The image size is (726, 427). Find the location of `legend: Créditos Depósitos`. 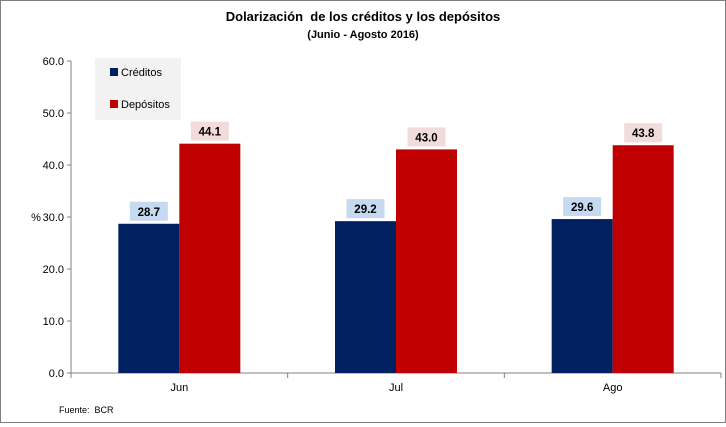

legend: Créditos Depósitos is located at coordinates (138, 89).